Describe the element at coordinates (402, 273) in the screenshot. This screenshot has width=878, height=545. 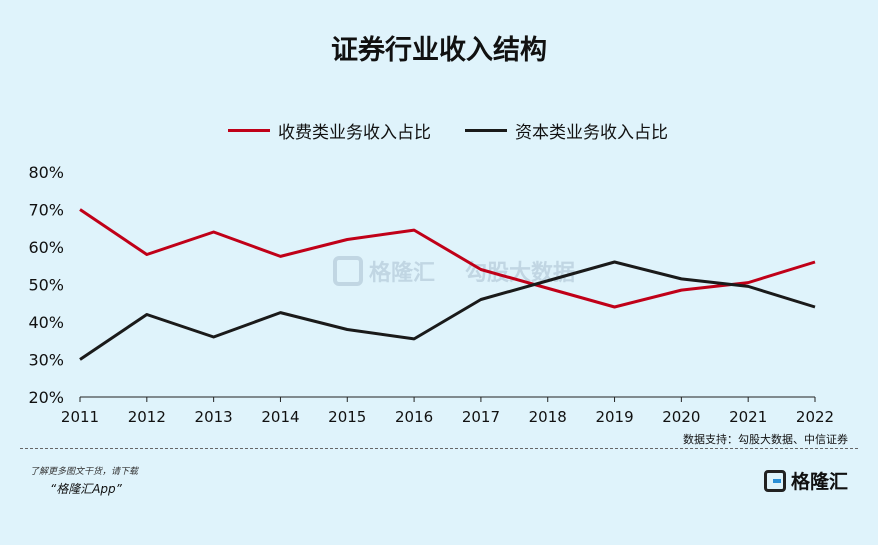
I see `watermark-brand: 格隆汇` at that location.